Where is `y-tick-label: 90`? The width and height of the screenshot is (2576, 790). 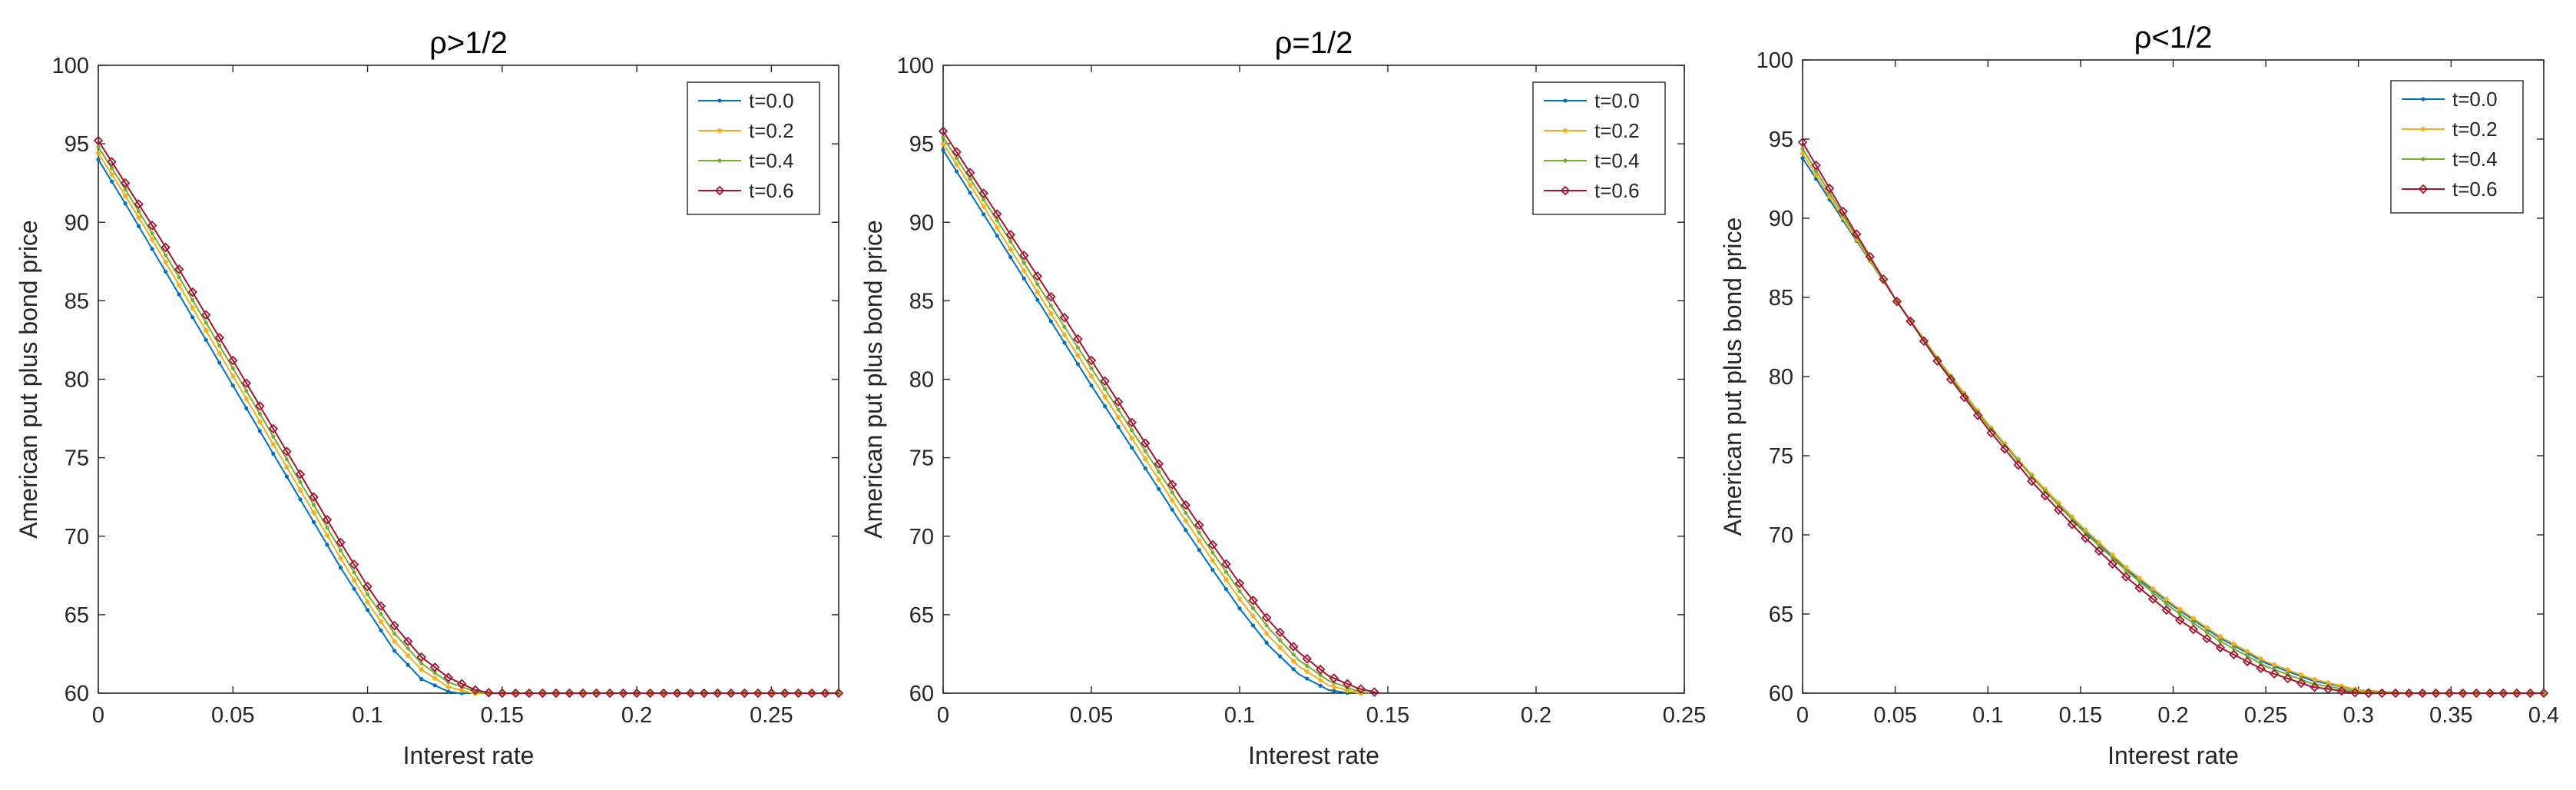 y-tick-label: 90 is located at coordinates (77, 223).